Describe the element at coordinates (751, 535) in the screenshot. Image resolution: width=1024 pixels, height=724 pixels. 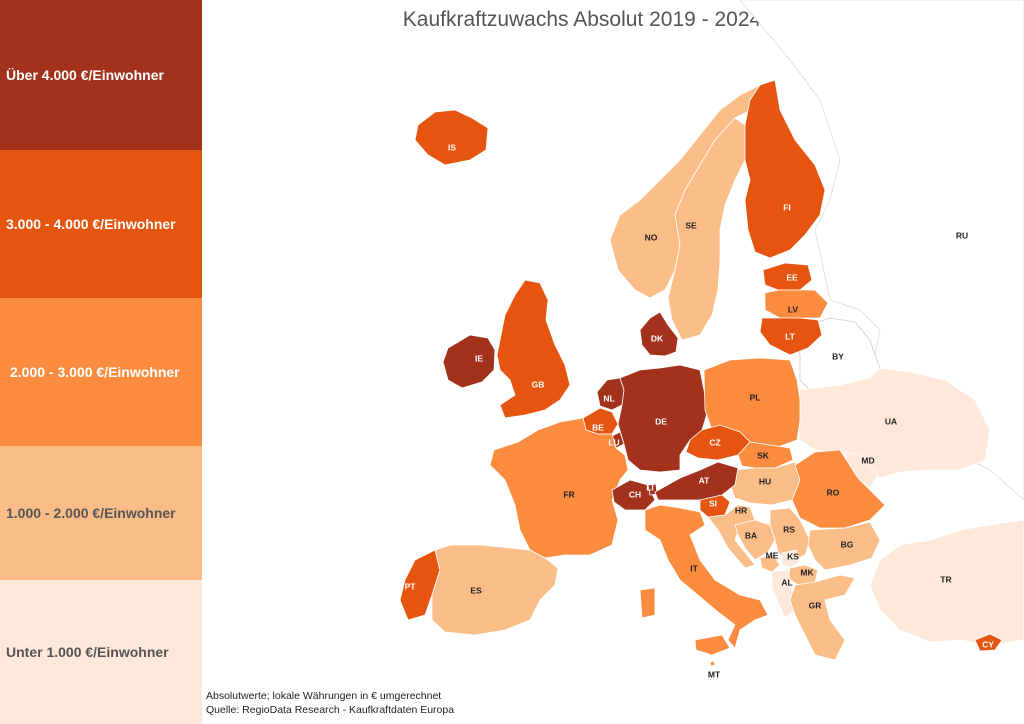
I see `country-label-ba: BA` at that location.